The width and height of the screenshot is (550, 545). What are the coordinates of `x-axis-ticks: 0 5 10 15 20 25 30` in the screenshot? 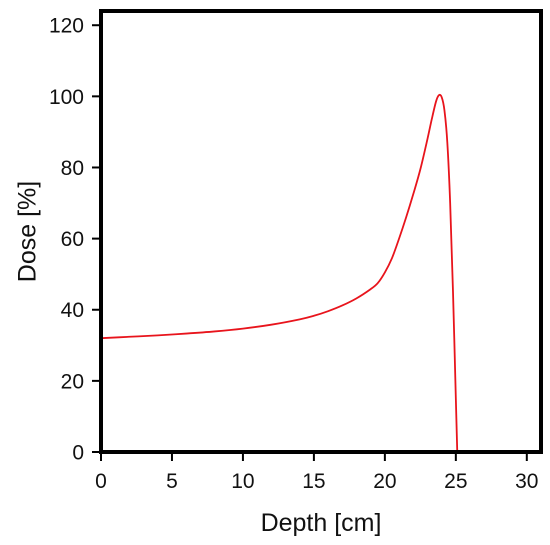 It's located at (316, 472).